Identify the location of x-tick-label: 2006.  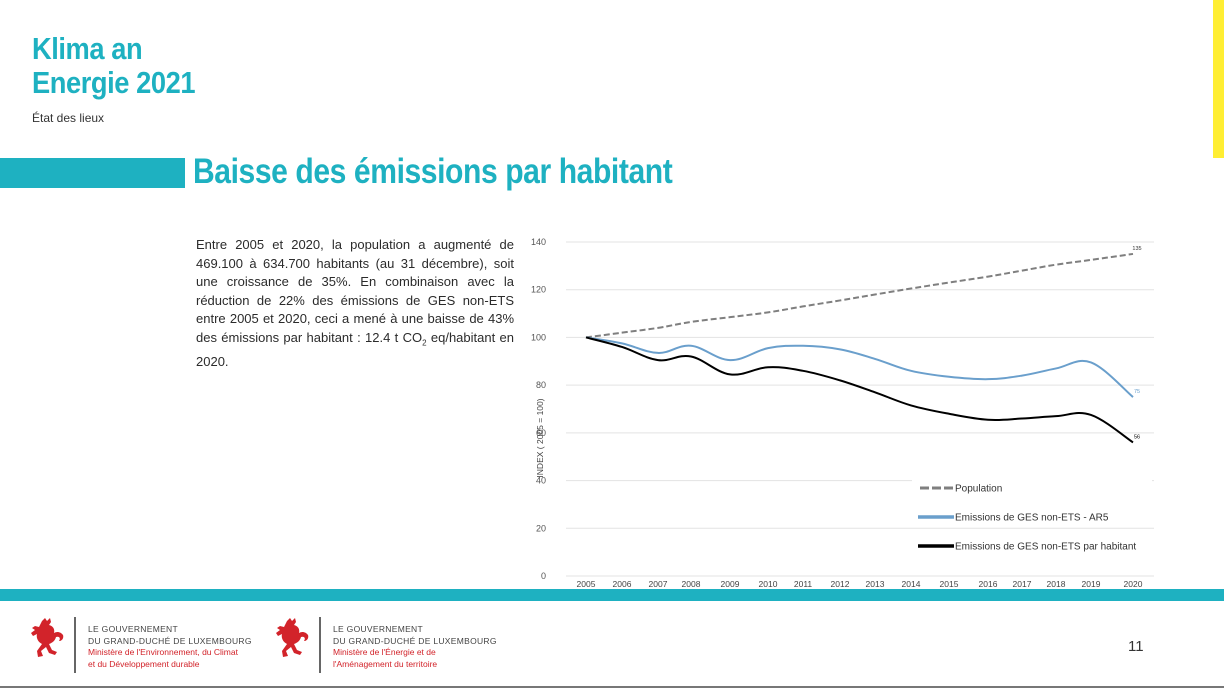
(622, 584).